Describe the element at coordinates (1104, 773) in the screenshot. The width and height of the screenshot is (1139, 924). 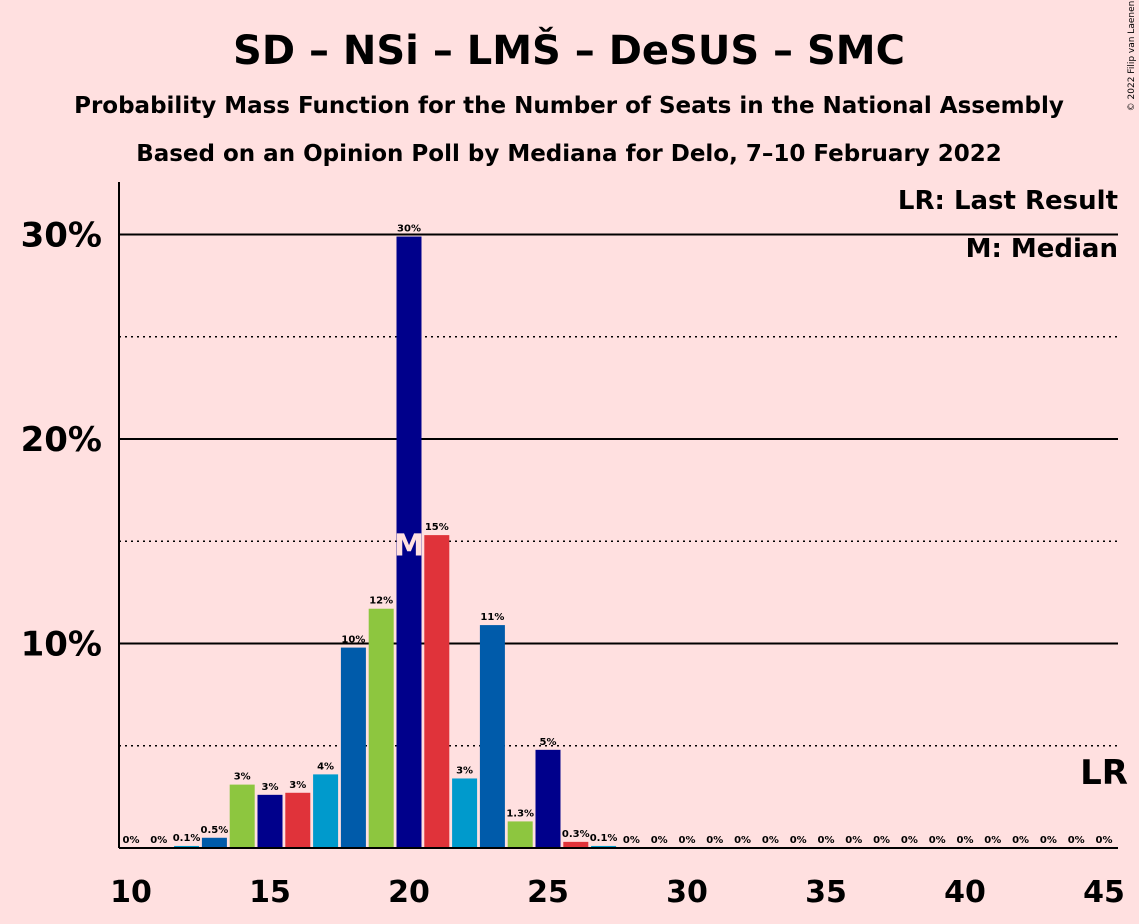
I see `last-result-marker: LR` at that location.